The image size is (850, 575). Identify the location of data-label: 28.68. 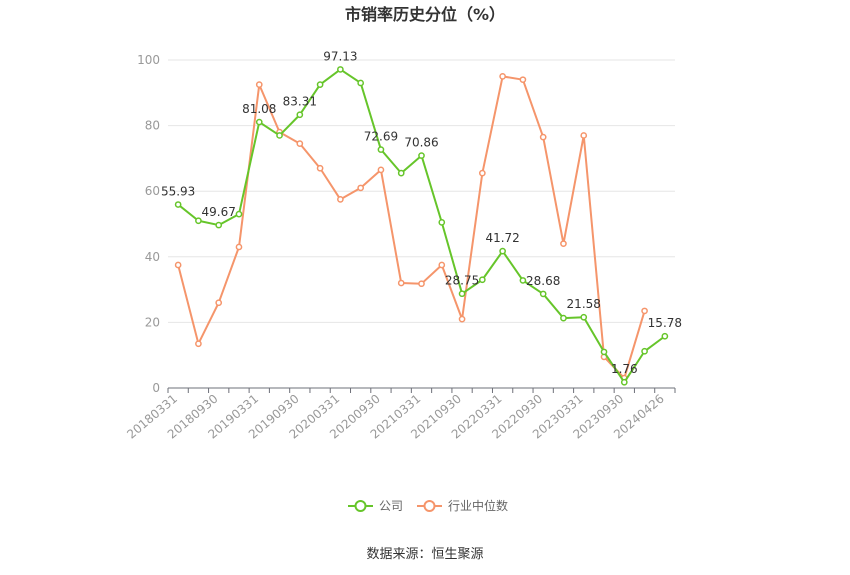
(543, 281).